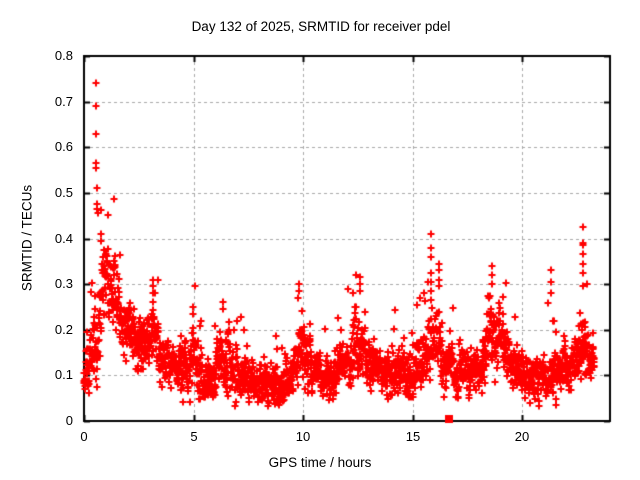  I want to click on y-tick-label: 0.1, so click(63, 374).